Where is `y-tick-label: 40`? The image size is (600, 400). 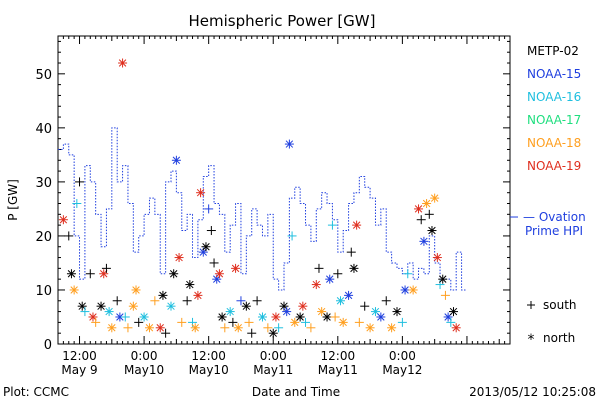
y-tick-label: 40 is located at coordinates (43, 129).